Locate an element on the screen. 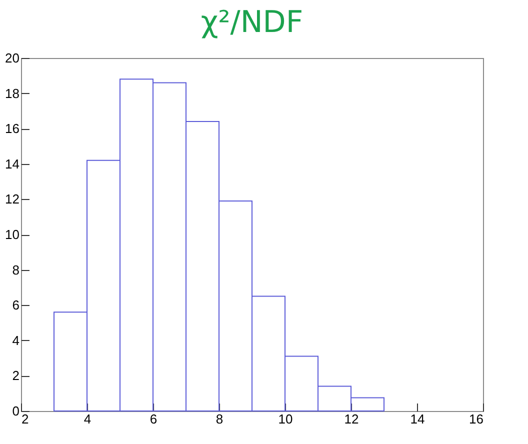 The width and height of the screenshot is (528, 444). y-tick-label: 12 is located at coordinates (12, 199).